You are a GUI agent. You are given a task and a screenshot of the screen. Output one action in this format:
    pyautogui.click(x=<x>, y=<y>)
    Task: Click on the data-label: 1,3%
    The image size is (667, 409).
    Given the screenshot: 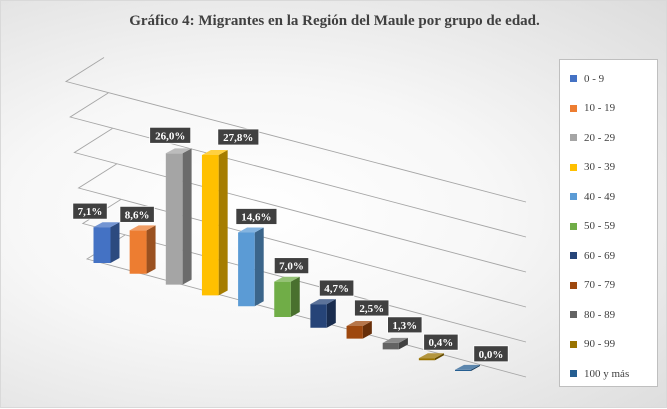 What is the action you would take?
    pyautogui.click(x=405, y=325)
    